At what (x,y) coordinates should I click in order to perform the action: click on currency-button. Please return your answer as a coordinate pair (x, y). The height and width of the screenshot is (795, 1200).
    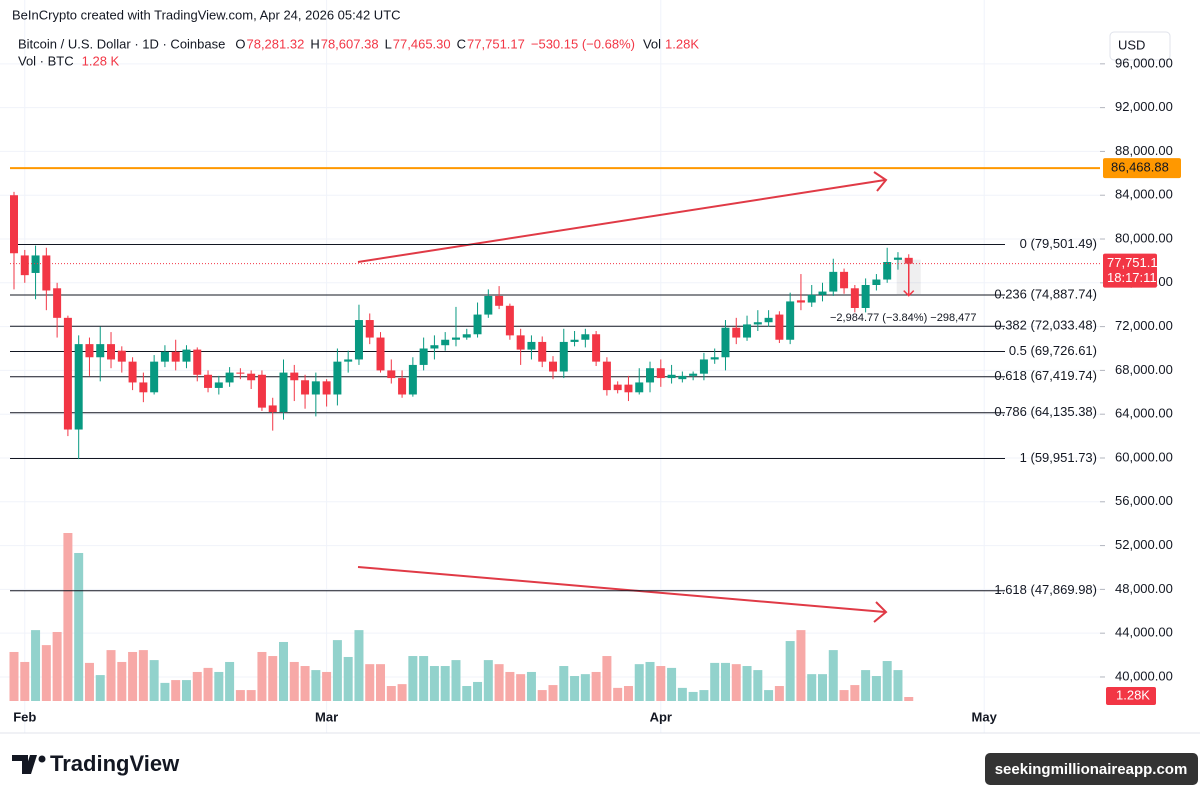
    Looking at the image, I should click on (1140, 46).